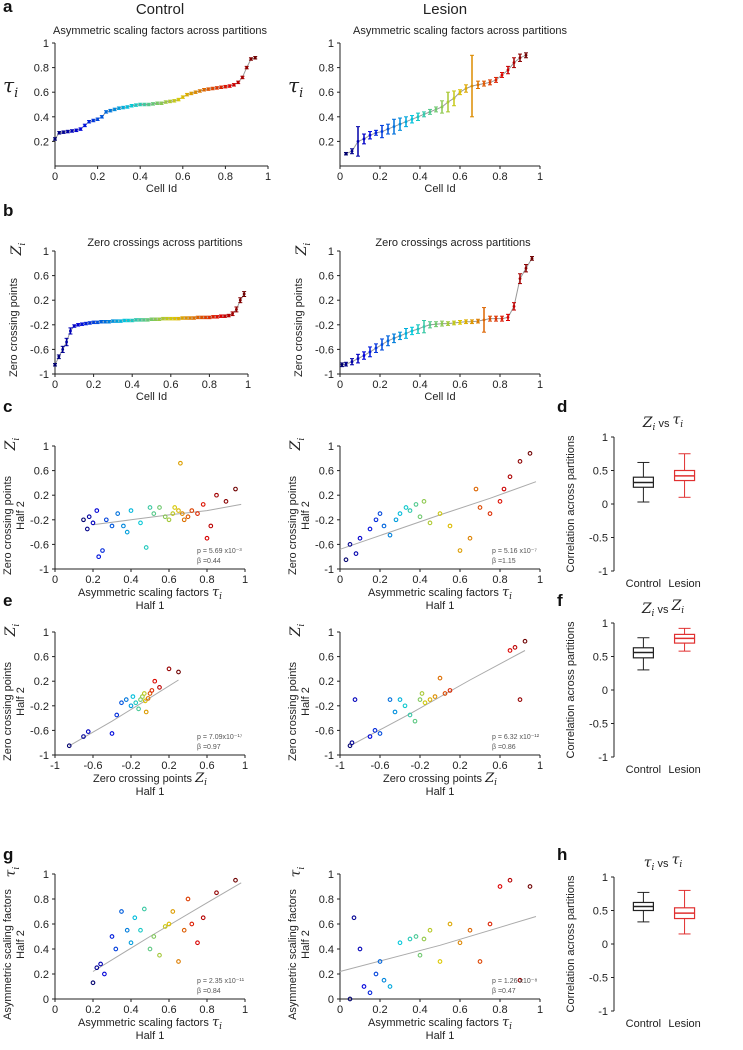  I want to click on p-value: p = 5.69 x10⁻³, so click(219, 551).